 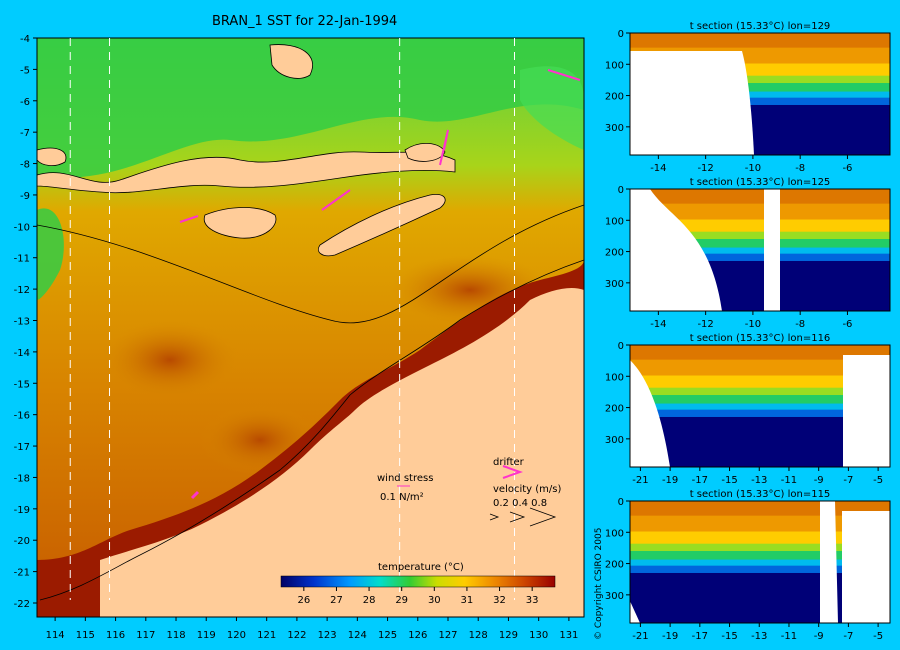 I want to click on lon-tick-label: 114, so click(x=55, y=635).